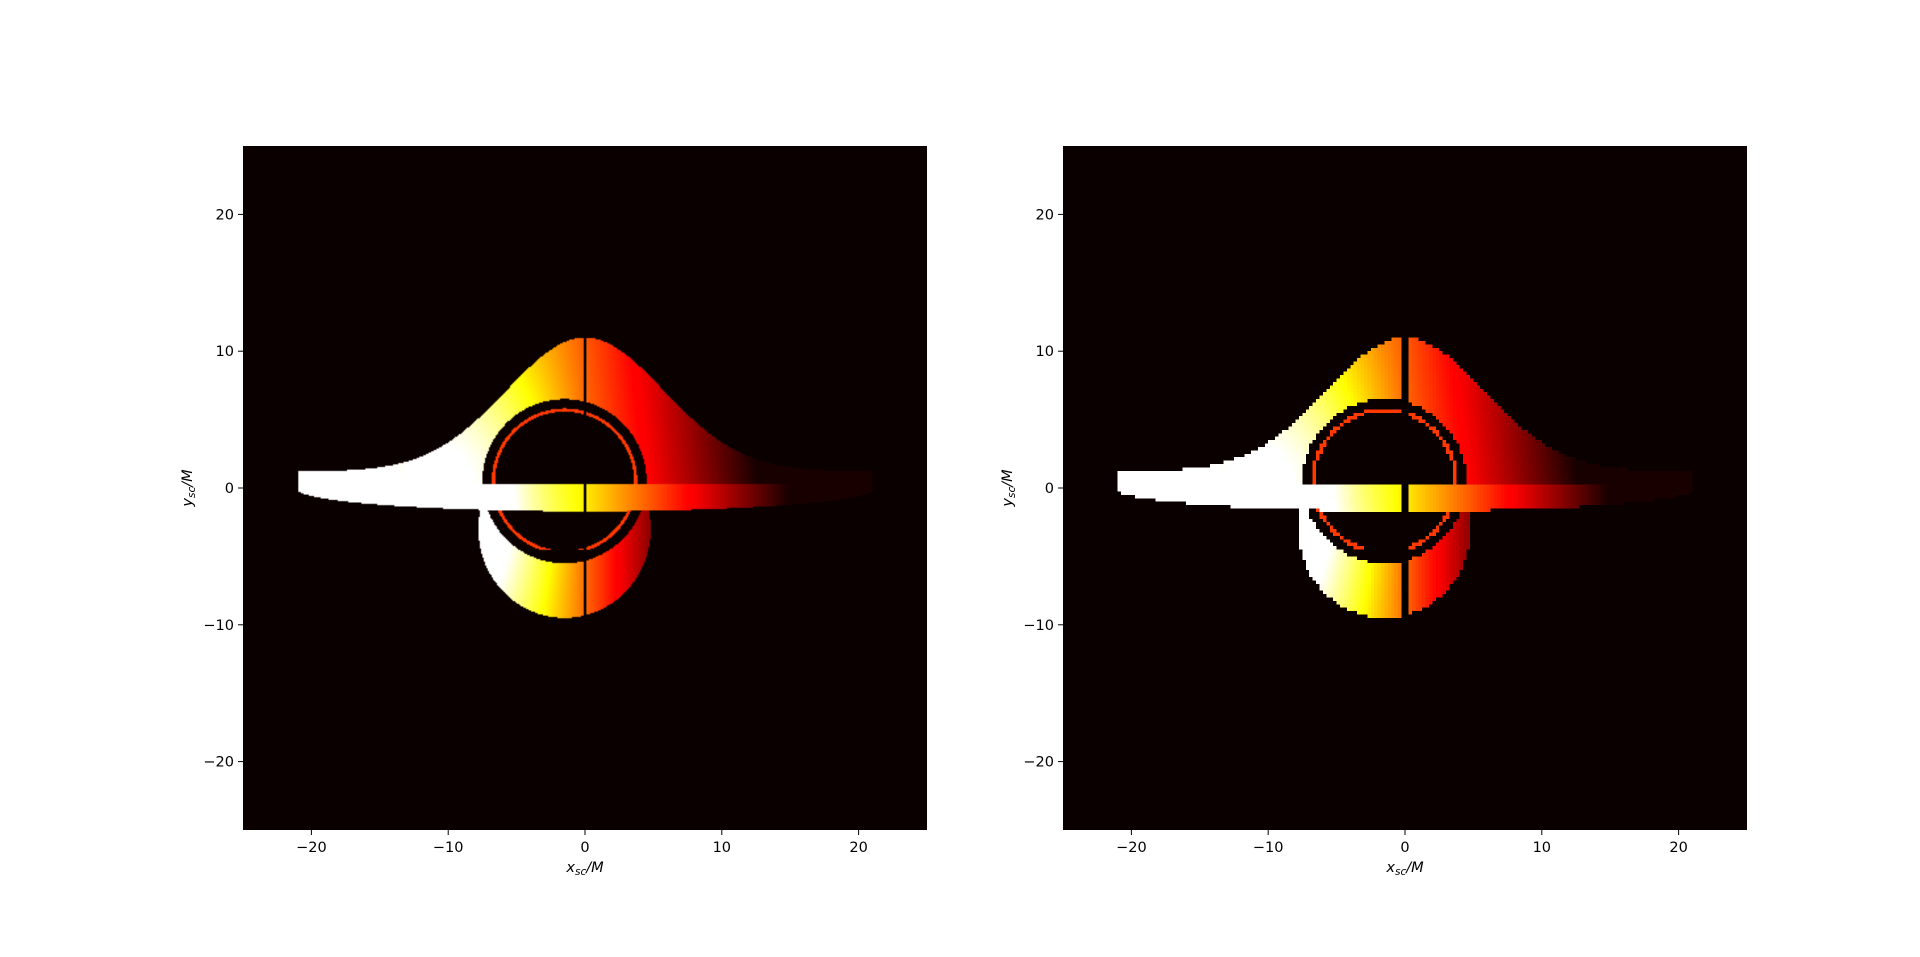  I want to click on y-axis-label-right: ysc/M, so click(1009, 488).